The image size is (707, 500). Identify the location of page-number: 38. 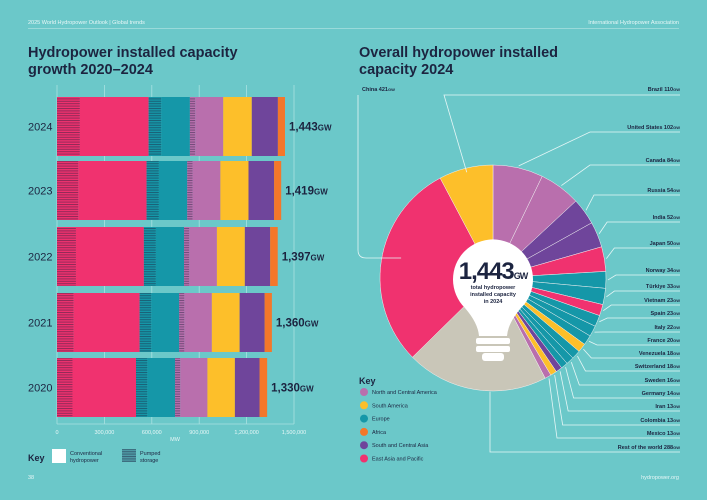
(31, 478).